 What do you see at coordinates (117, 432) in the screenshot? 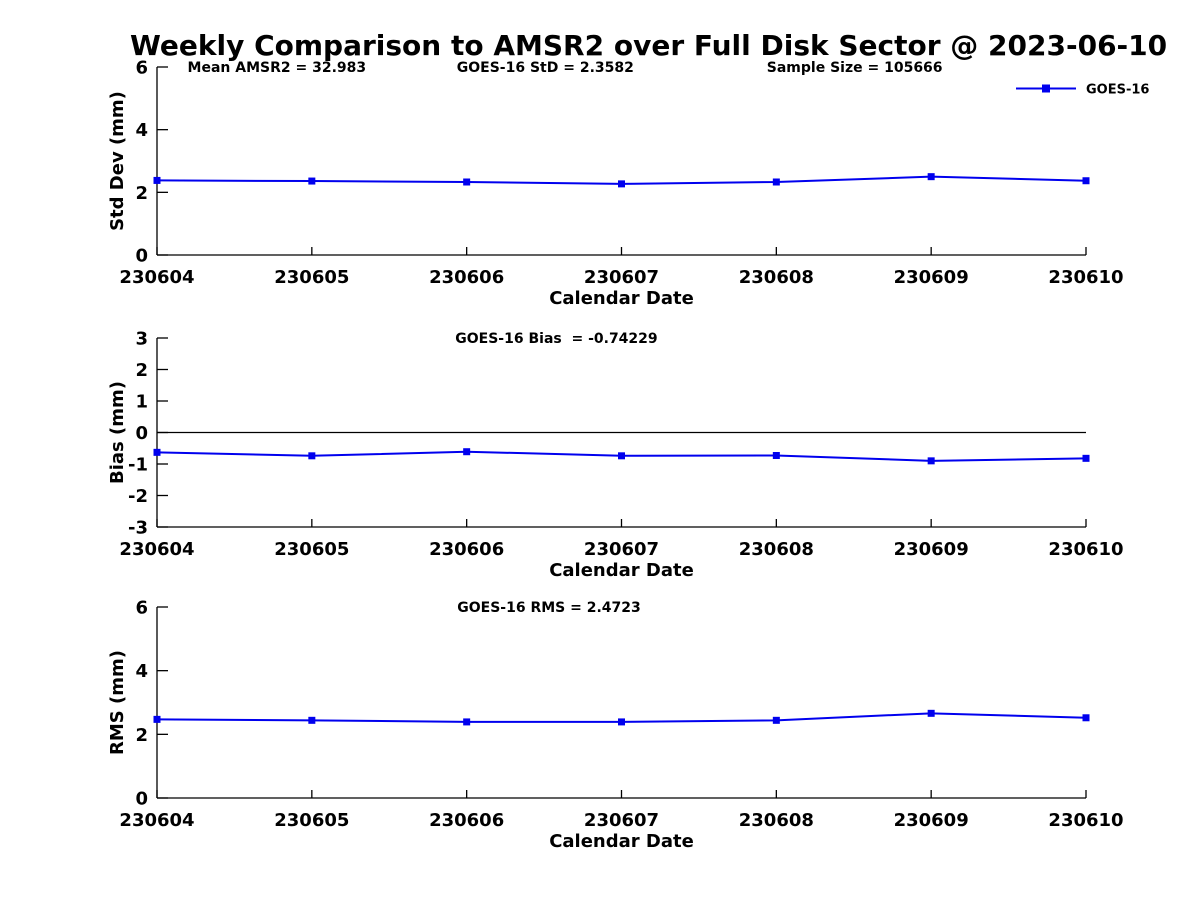
I see `y-axis-title: Bias (mm)` at bounding box center [117, 432].